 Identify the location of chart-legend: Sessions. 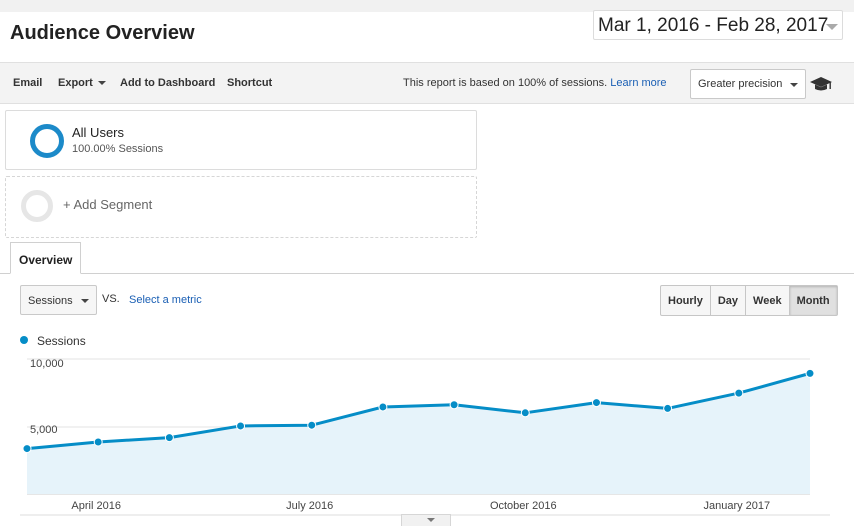
(53, 341).